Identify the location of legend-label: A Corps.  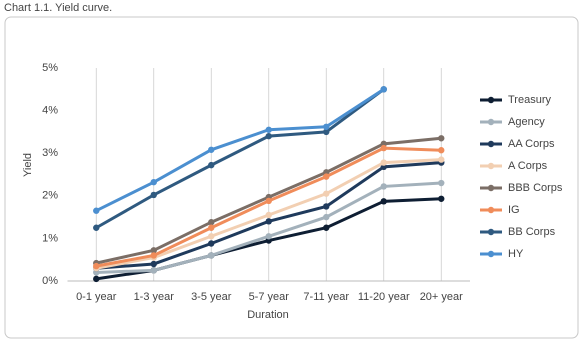
(528, 166).